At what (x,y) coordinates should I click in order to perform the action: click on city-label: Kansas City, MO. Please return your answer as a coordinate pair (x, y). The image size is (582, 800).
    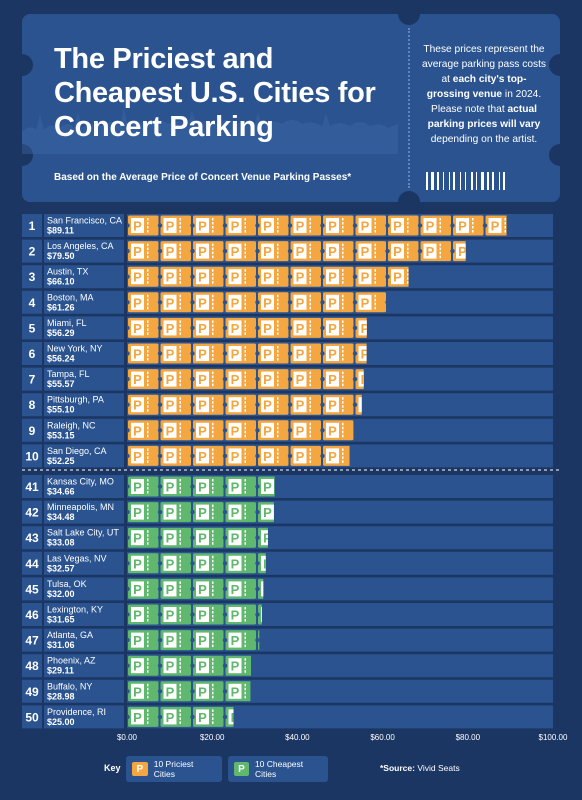
    Looking at the image, I should click on (80, 482).